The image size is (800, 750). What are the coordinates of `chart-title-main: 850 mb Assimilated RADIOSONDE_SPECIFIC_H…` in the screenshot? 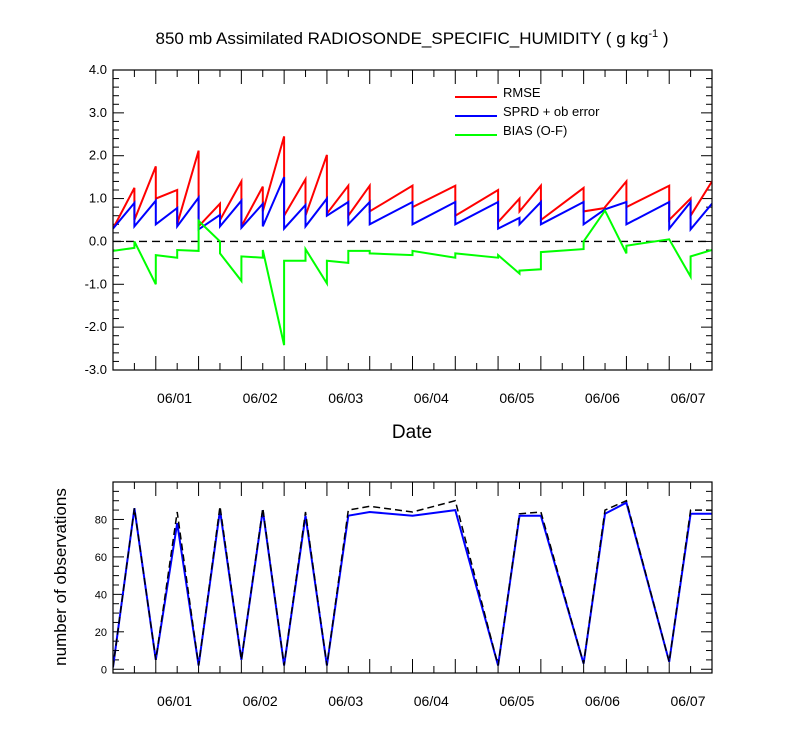 It's located at (402, 38).